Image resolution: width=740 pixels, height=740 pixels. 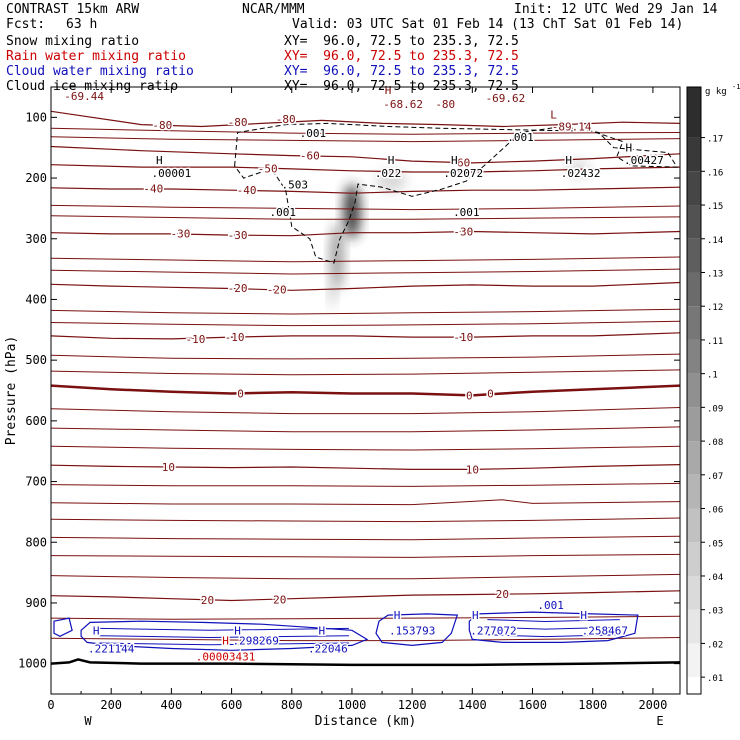 I want to click on extremum-marker-5: H, so click(x=629, y=148).